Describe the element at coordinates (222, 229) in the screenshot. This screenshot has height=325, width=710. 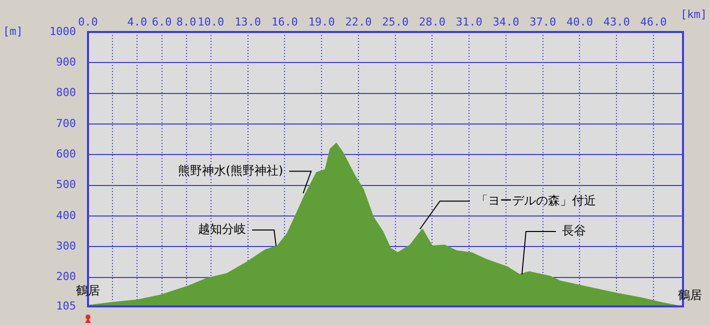
I see `annotation: 越知分岐` at that location.